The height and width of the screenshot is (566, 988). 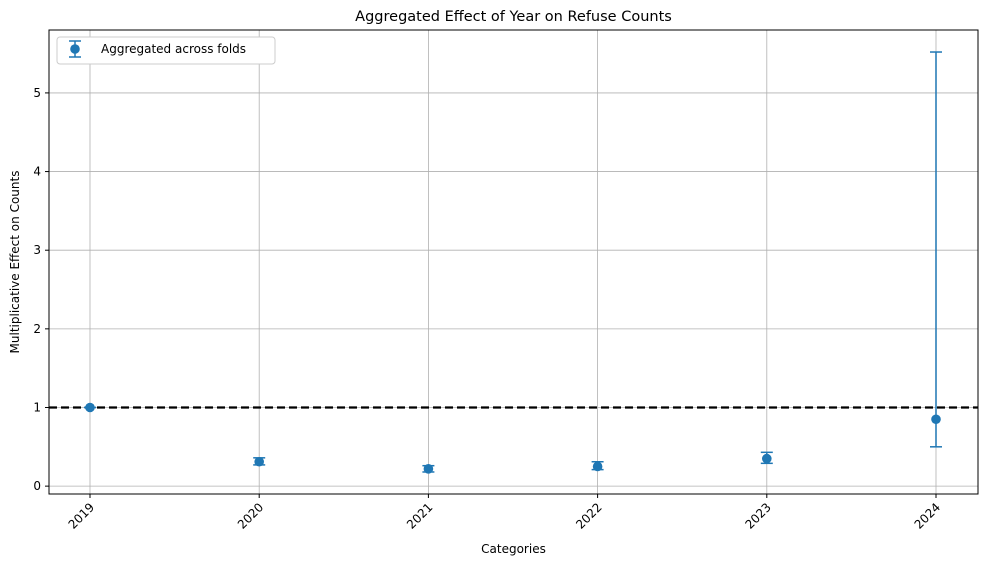 I want to click on y-ticks: 0 1 2 3 4 5, so click(x=41, y=289).